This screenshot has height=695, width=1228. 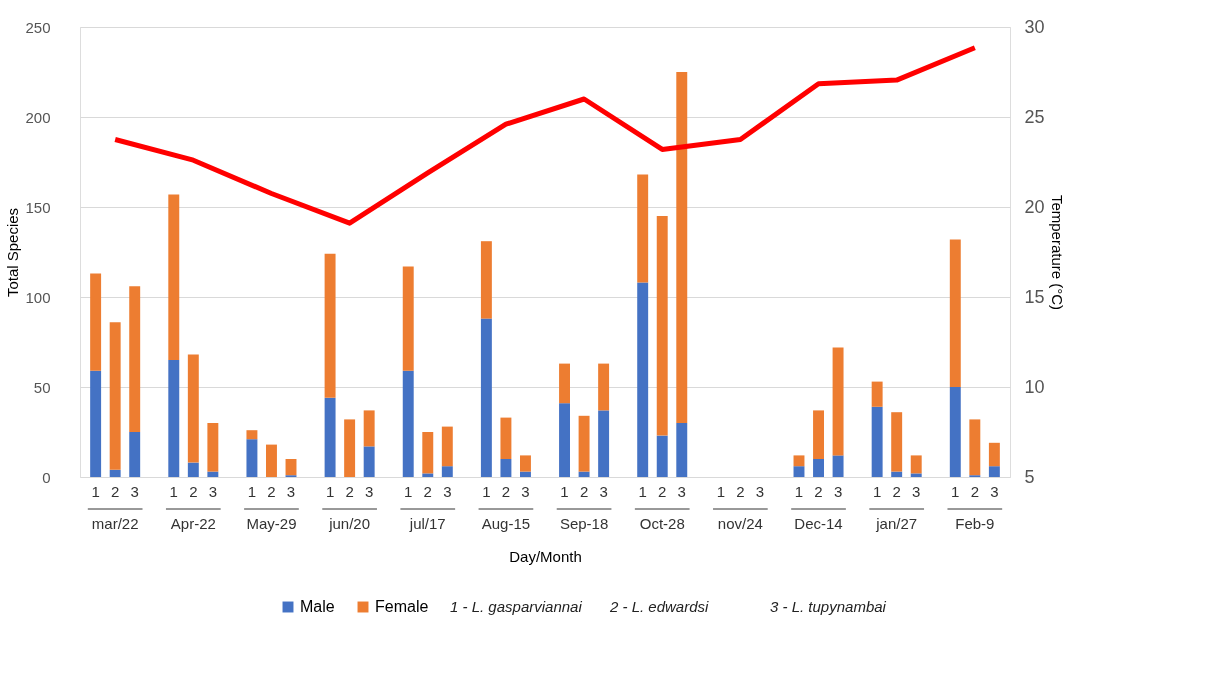 I want to click on legend-label: Female, so click(x=402, y=606).